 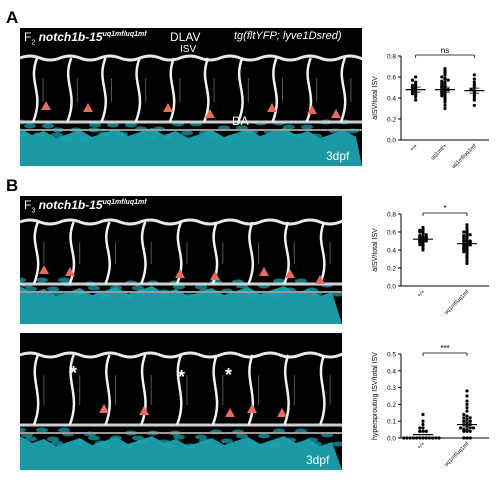 I want to click on panel-a-letter: A, so click(x=12, y=17).